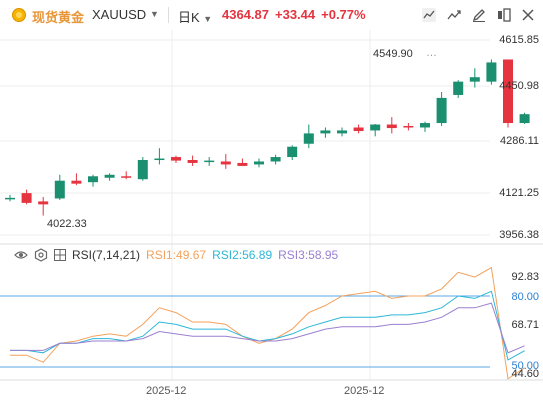 Image resolution: width=543 pixels, height=404 pixels. Describe the element at coordinates (308, 255) in the screenshot. I see `rsi3-value: RSI3:58.95` at that location.